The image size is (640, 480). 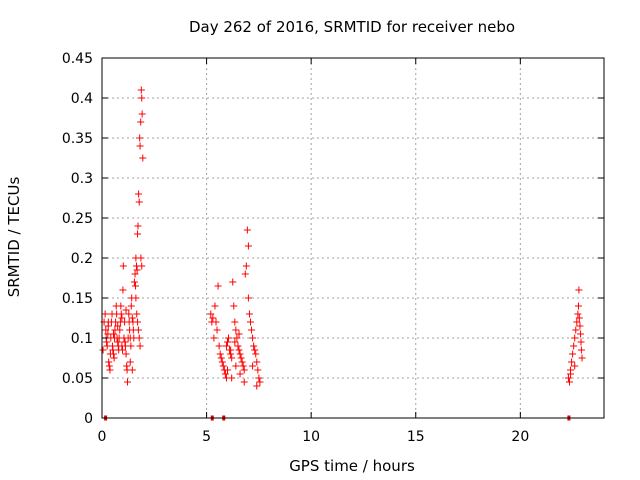 What do you see at coordinates (206, 437) in the screenshot?
I see `x-tick-label: 5` at bounding box center [206, 437].